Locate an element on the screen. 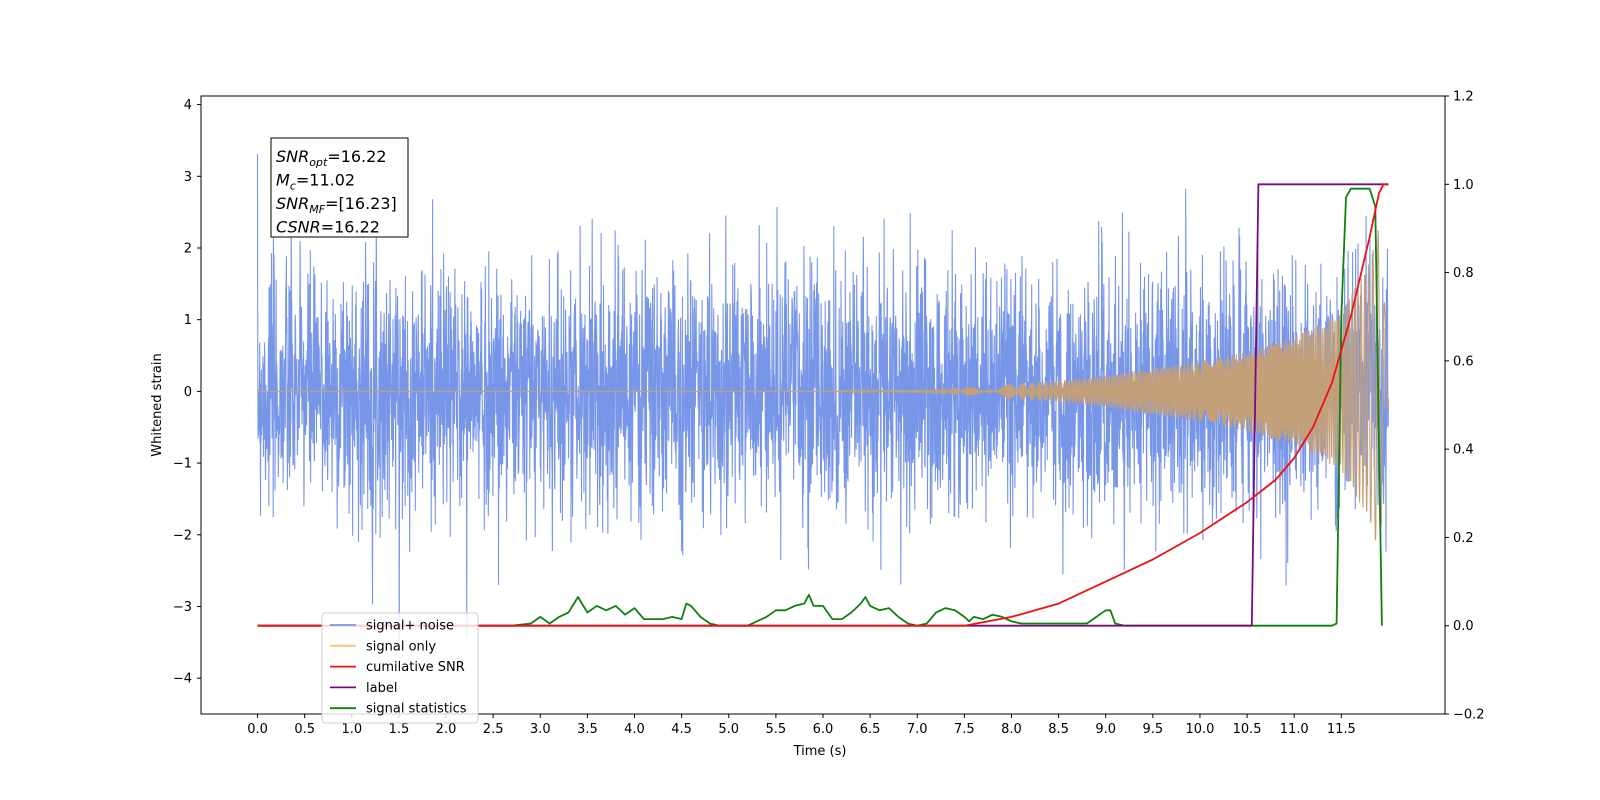 This screenshot has width=1600, height=800. y-axis-left: −4 −3 −2 −1 0 1 2 3 4 is located at coordinates (187, 392).